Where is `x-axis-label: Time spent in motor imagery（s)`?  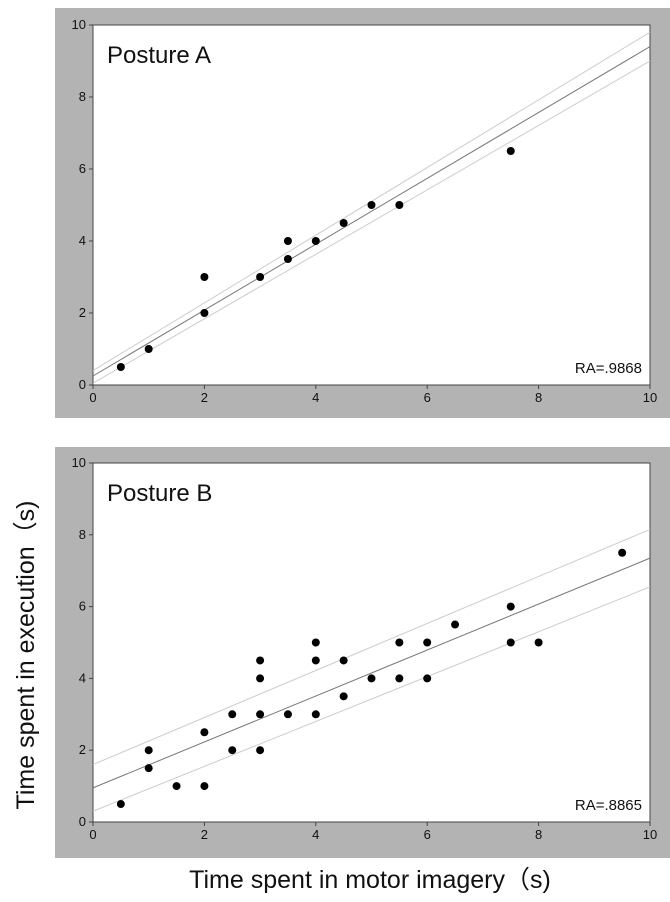 x-axis-label: Time spent in motor imagery（s) is located at coordinates (370, 880).